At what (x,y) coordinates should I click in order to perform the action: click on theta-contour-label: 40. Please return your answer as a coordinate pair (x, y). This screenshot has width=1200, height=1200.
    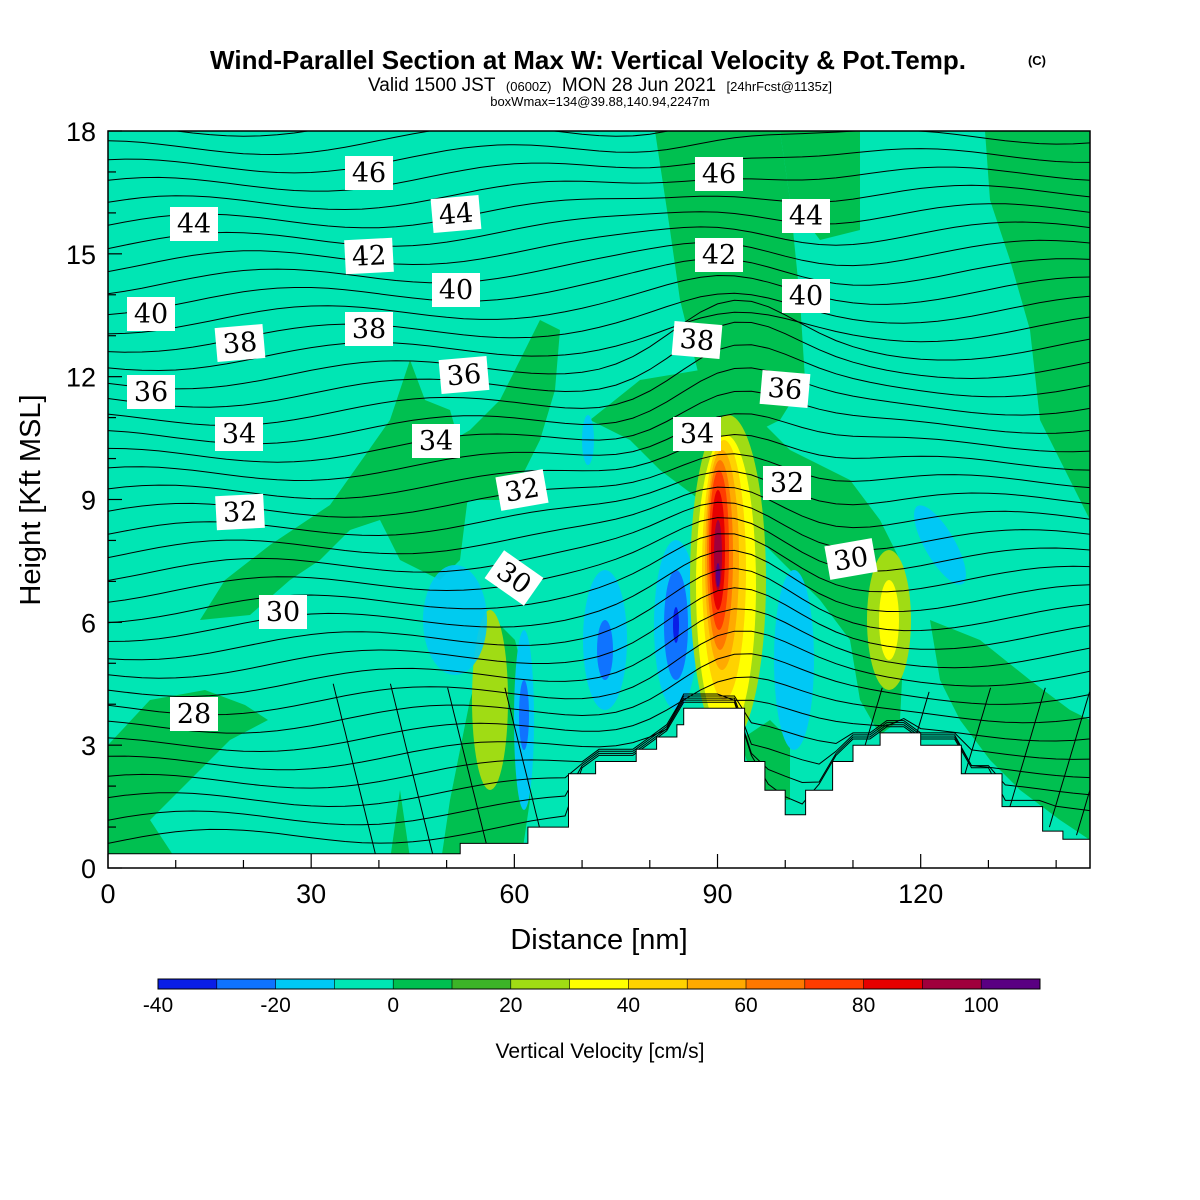
    Looking at the image, I should click on (806, 296).